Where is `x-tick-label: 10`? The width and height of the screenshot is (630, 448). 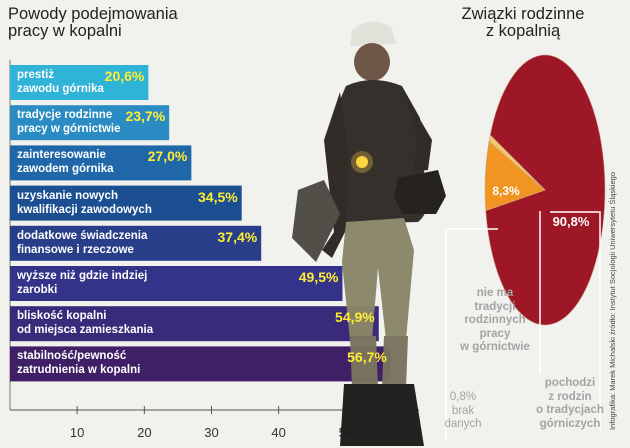 x-tick-label: 10 is located at coordinates (77, 432).